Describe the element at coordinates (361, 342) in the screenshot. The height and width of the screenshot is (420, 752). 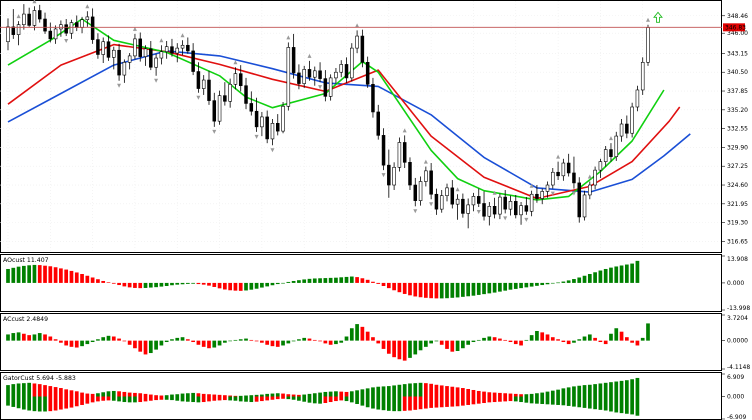
I see `accust-pane: ACcust 2.4849` at that location.